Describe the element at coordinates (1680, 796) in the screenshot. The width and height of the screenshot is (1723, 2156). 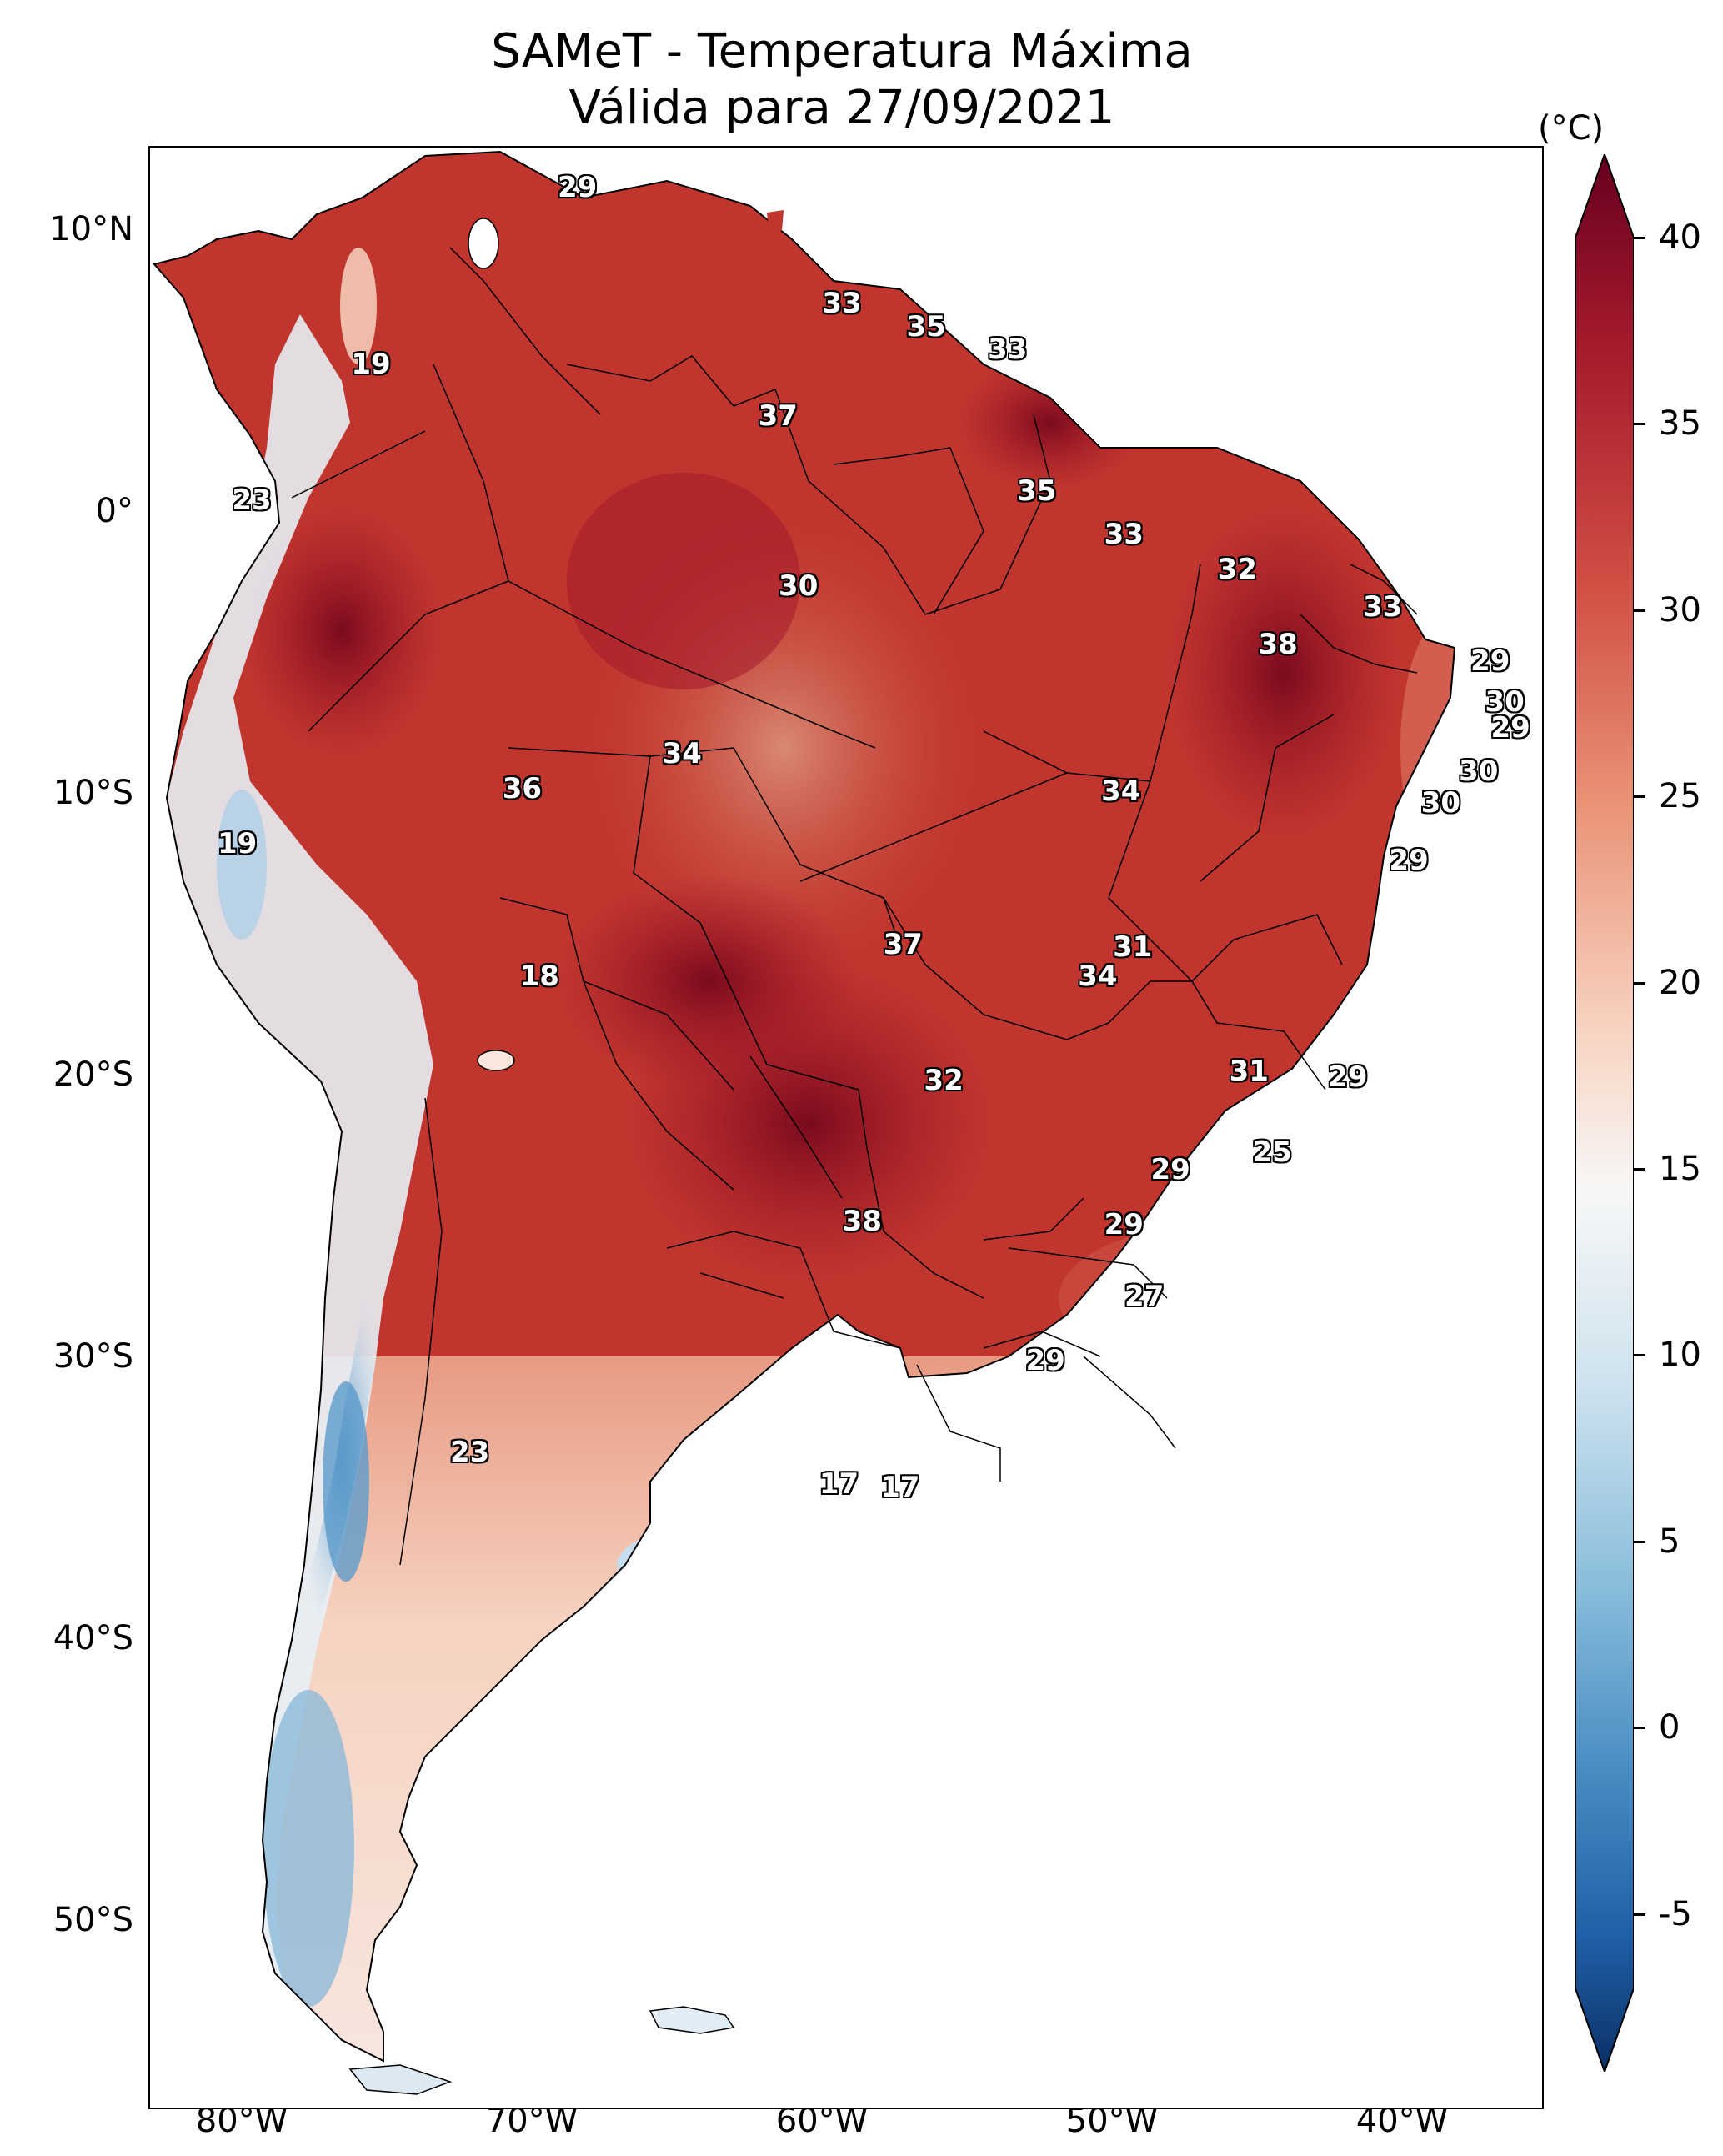
I see `colorbar-tick-label: 25` at that location.